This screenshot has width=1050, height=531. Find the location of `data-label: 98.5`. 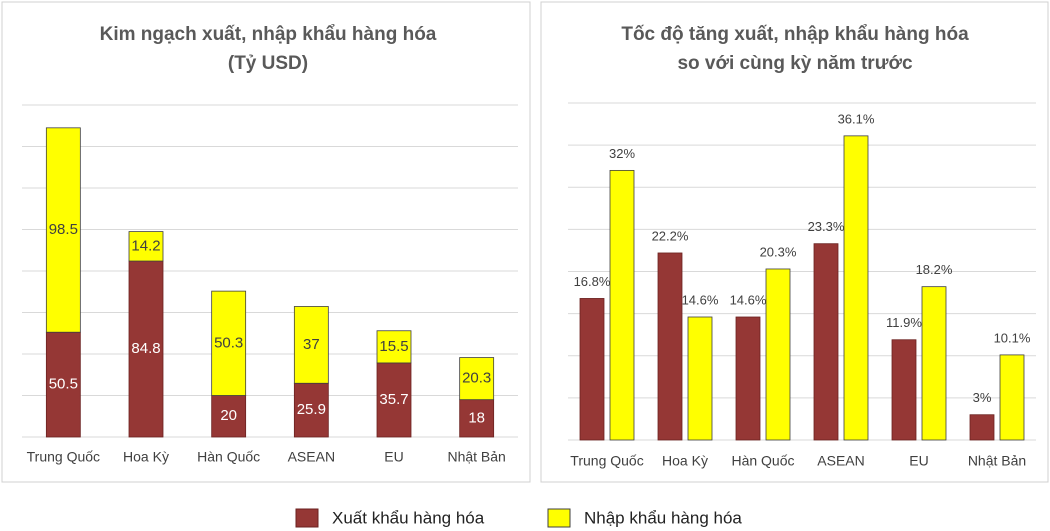

data-label: 98.5 is located at coordinates (63, 229).